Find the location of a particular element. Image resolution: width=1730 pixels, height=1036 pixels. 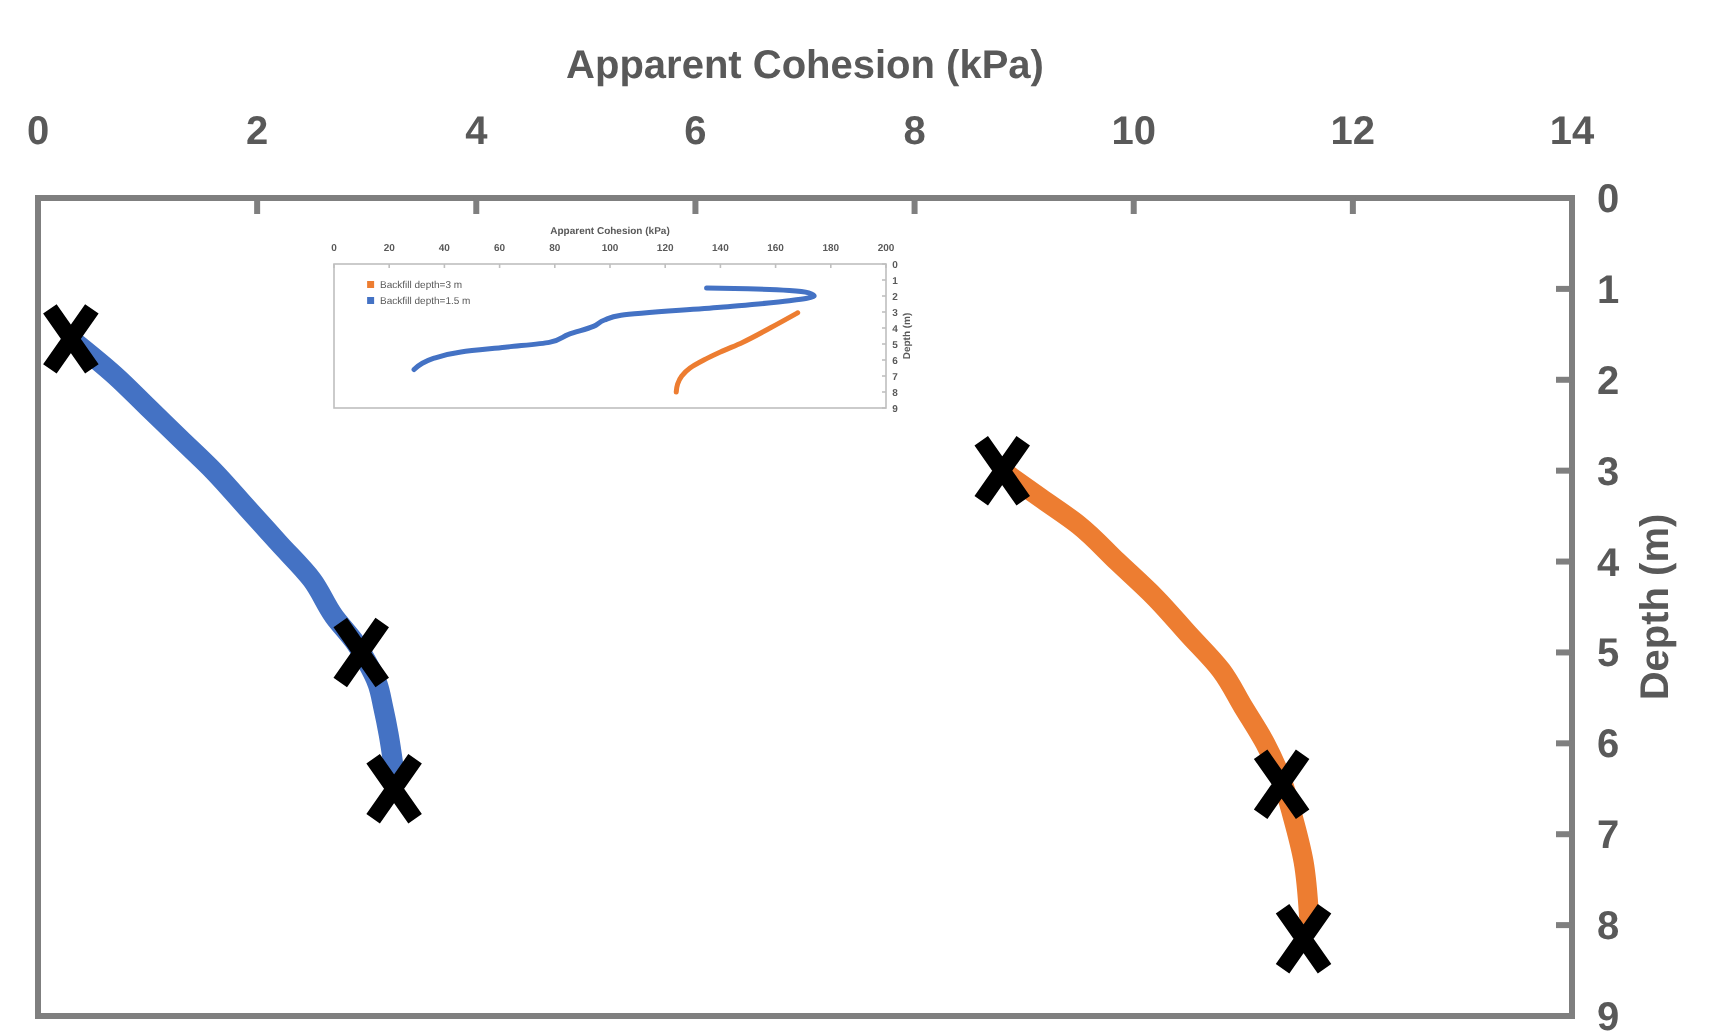

x-tick-label: 4 is located at coordinates (477, 132).